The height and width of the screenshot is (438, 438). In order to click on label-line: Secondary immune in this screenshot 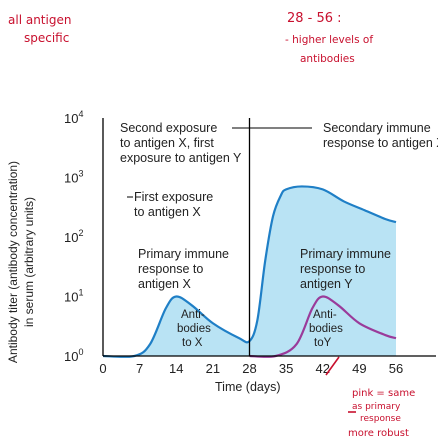, I will do `click(377, 128)`.